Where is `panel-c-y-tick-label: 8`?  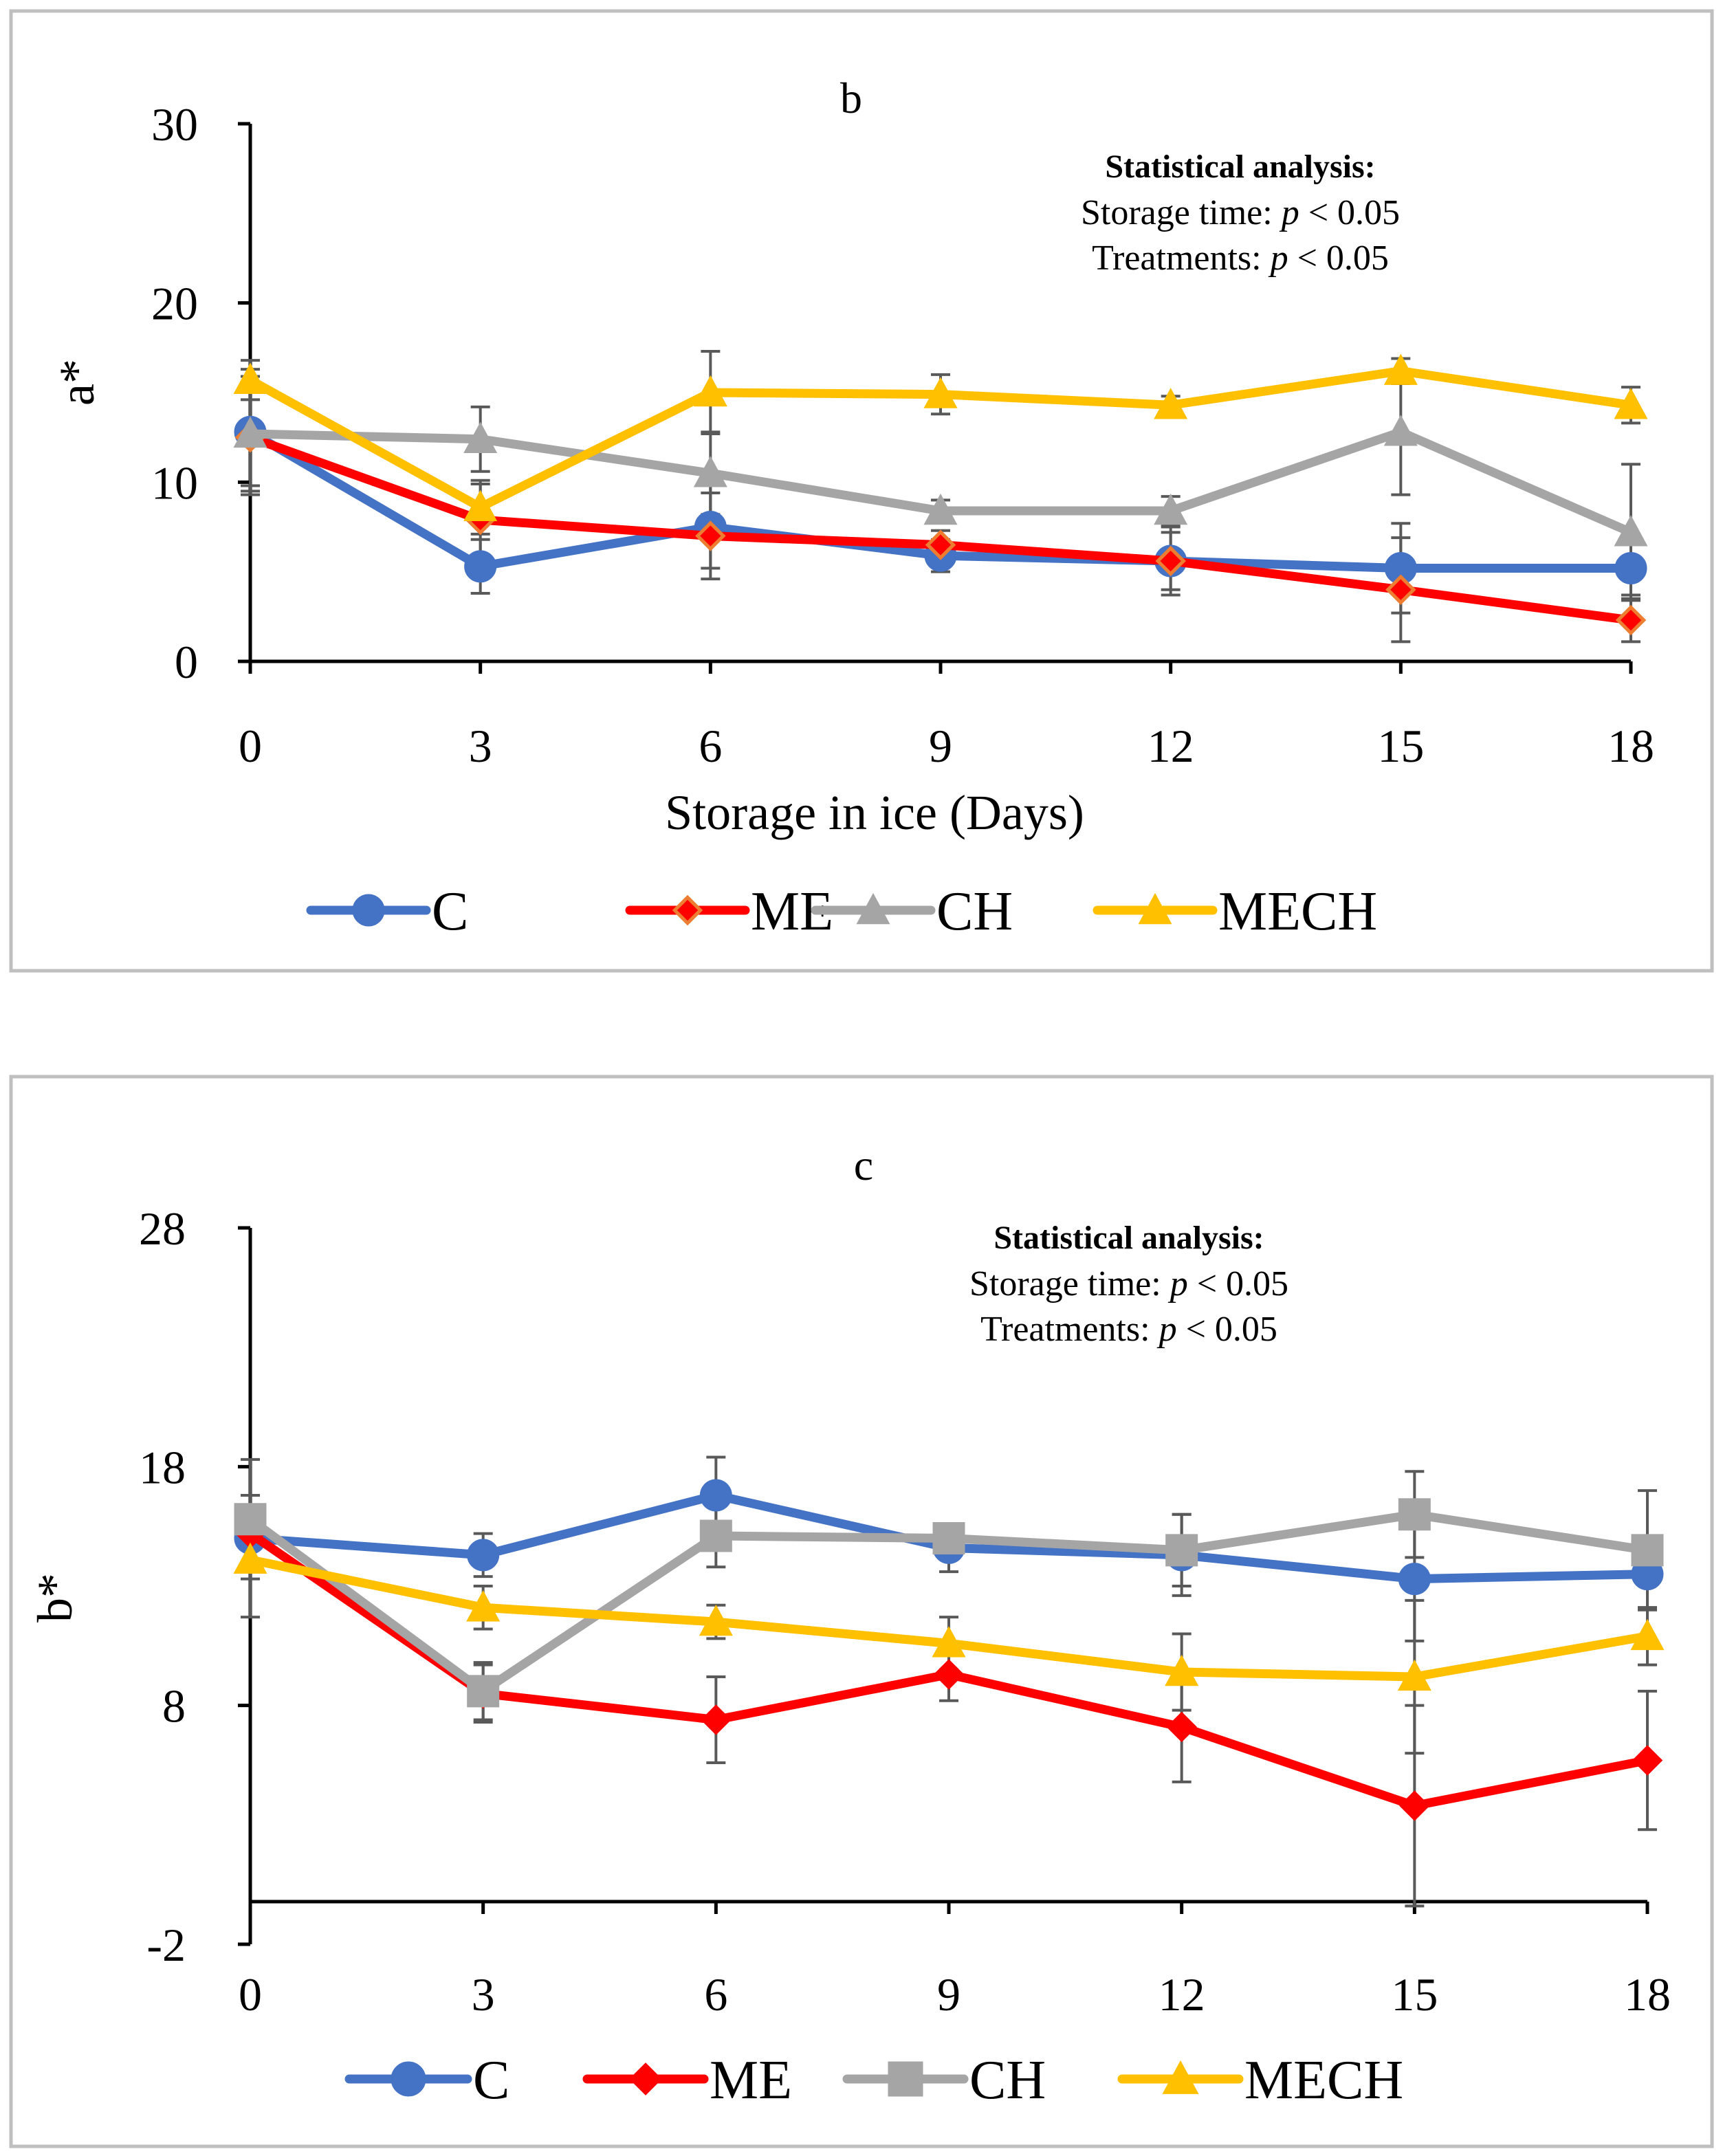
panel-c-y-tick-label: 8 is located at coordinates (174, 1706).